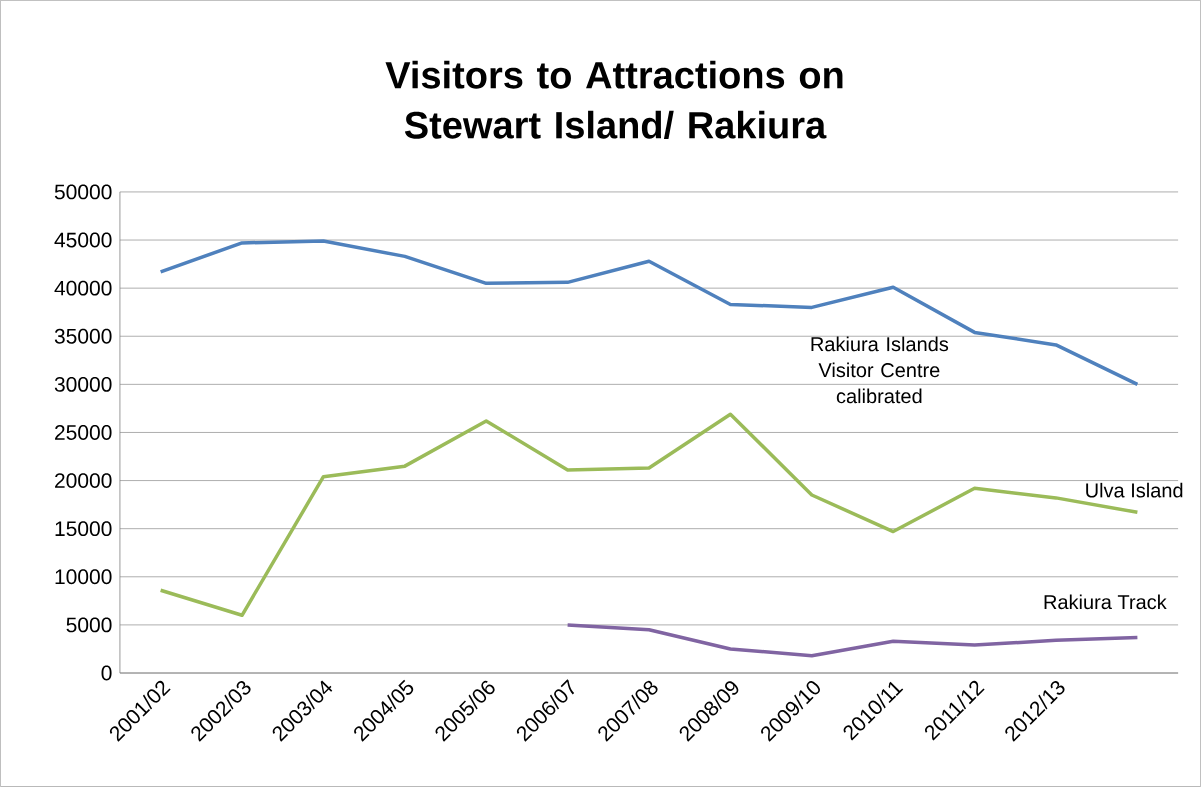  Describe the element at coordinates (852, 640) in the screenshot. I see `line-series` at that location.